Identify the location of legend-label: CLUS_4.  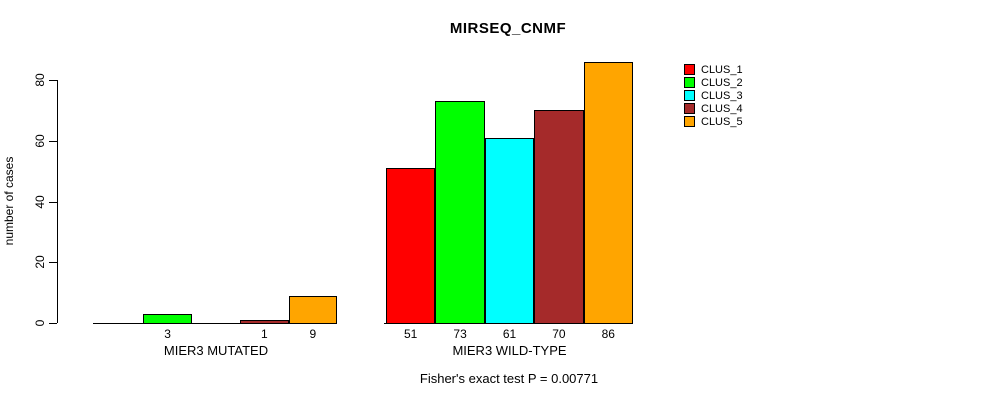
(722, 109).